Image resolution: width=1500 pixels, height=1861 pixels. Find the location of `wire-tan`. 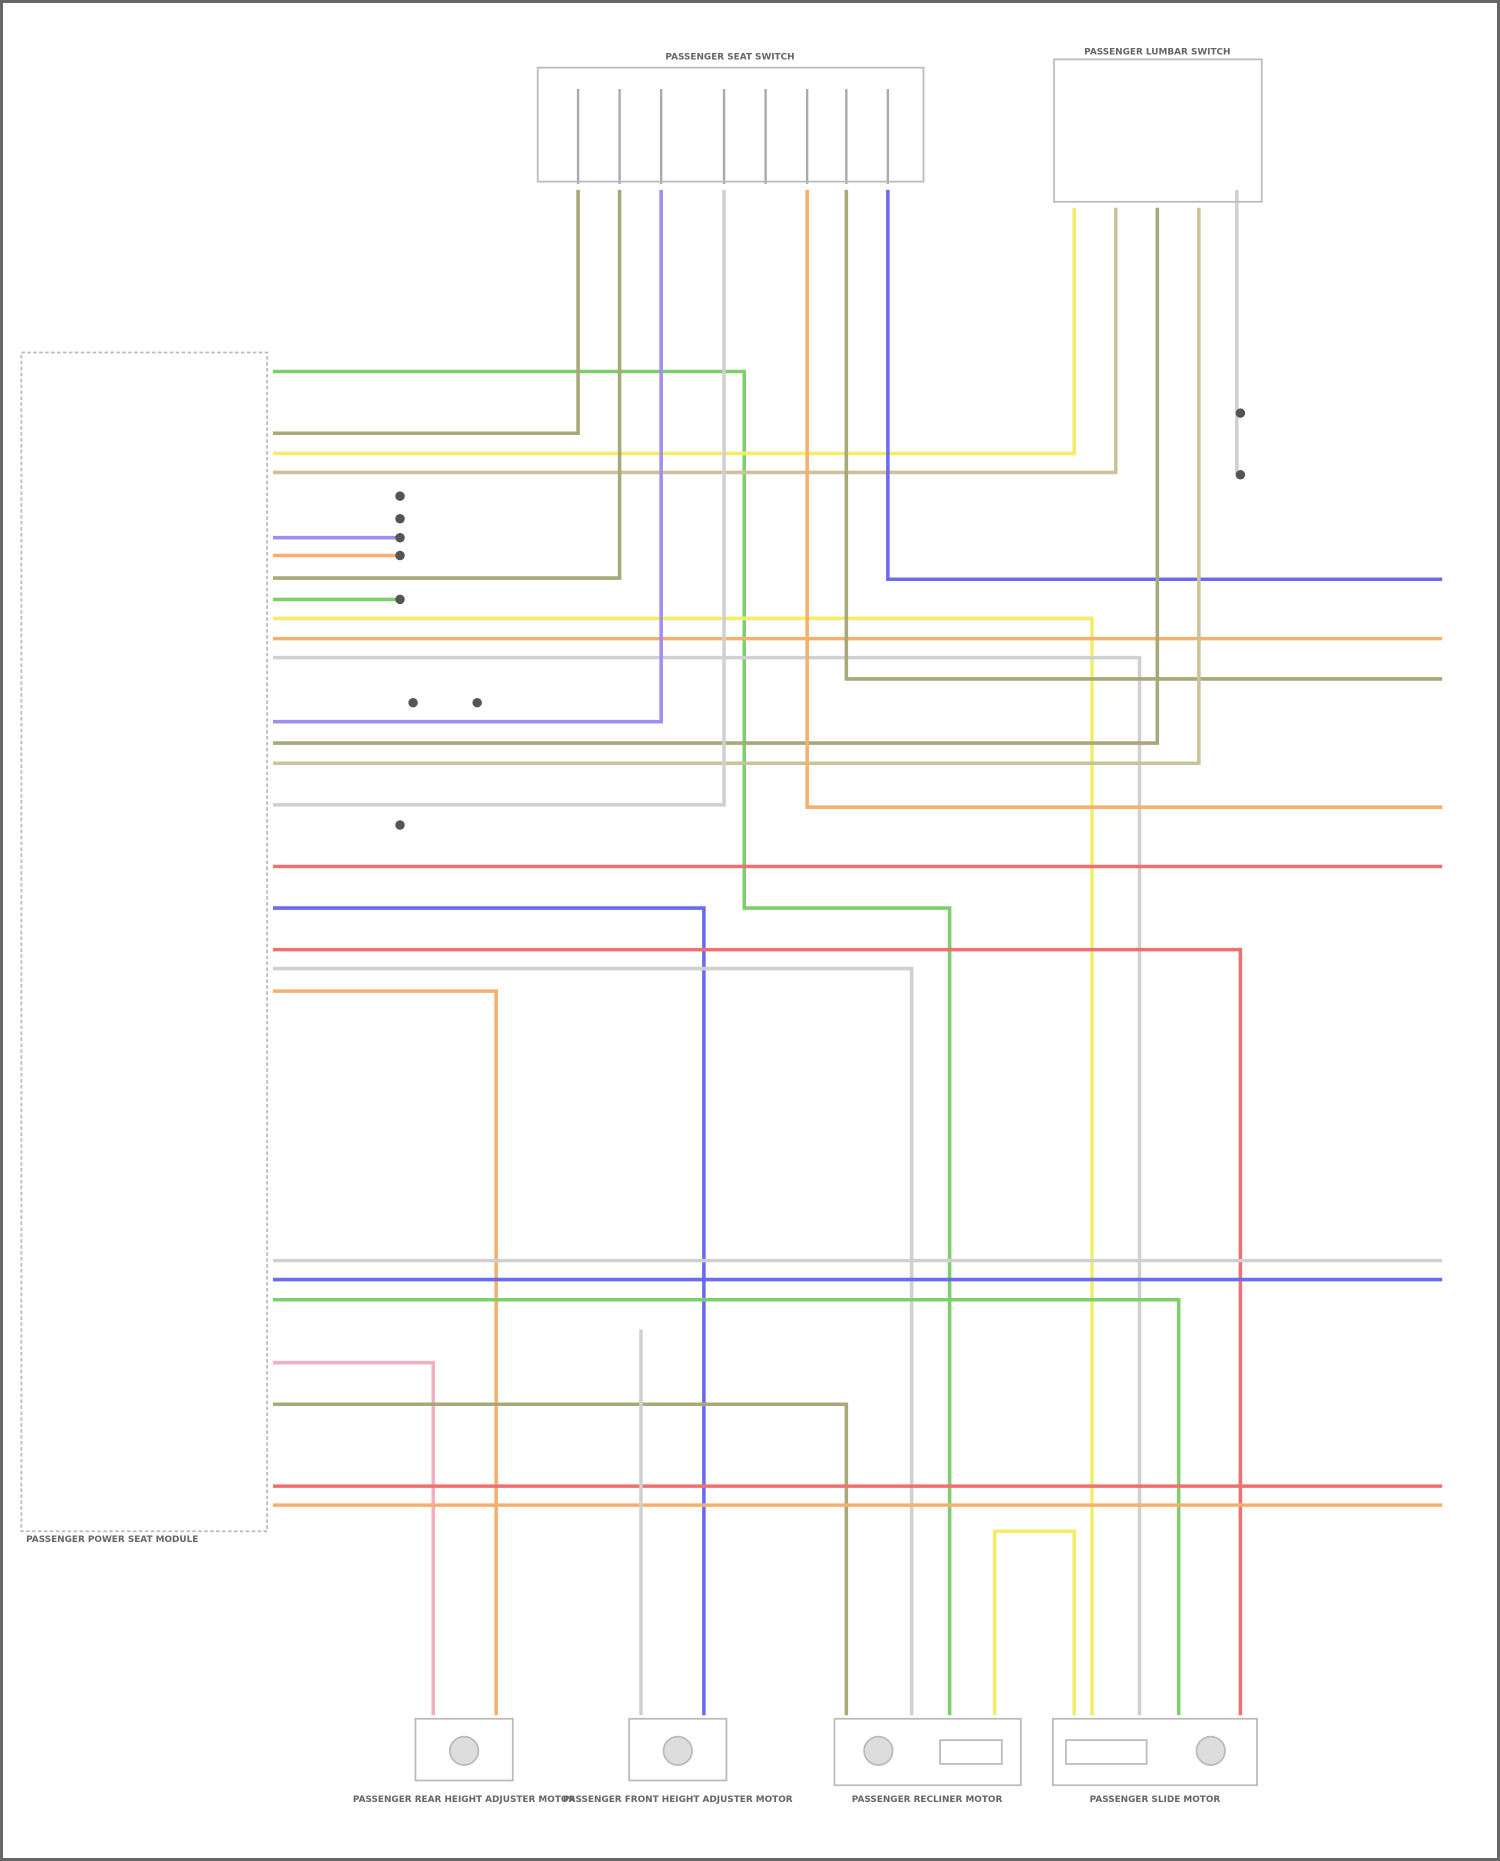

wire-tan is located at coordinates (695, 341).